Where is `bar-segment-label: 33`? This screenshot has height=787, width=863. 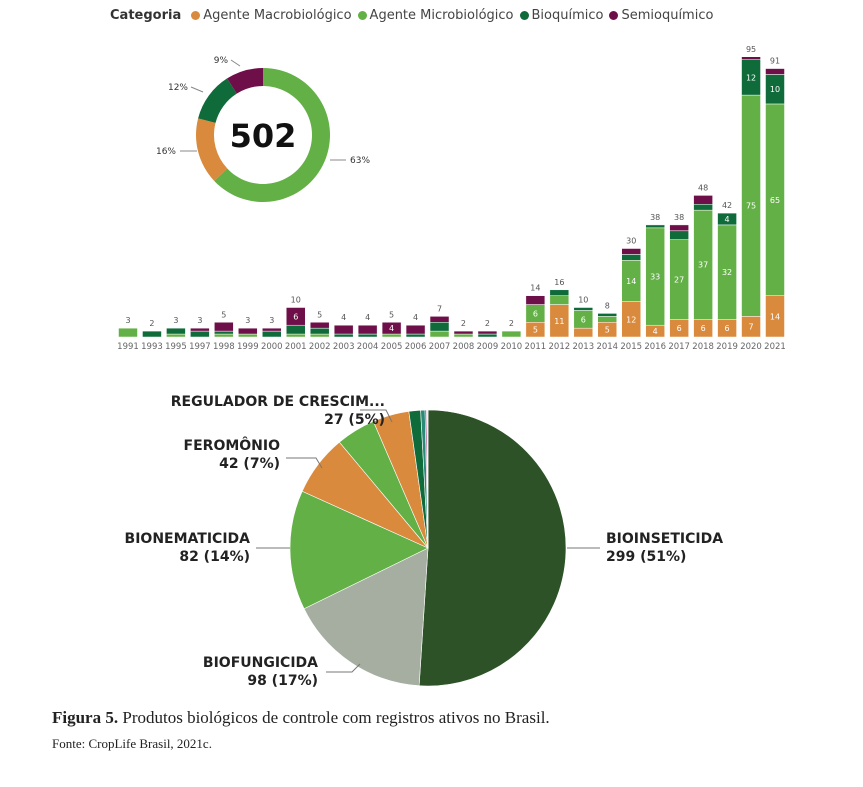
bar-segment-label: 33 is located at coordinates (655, 277).